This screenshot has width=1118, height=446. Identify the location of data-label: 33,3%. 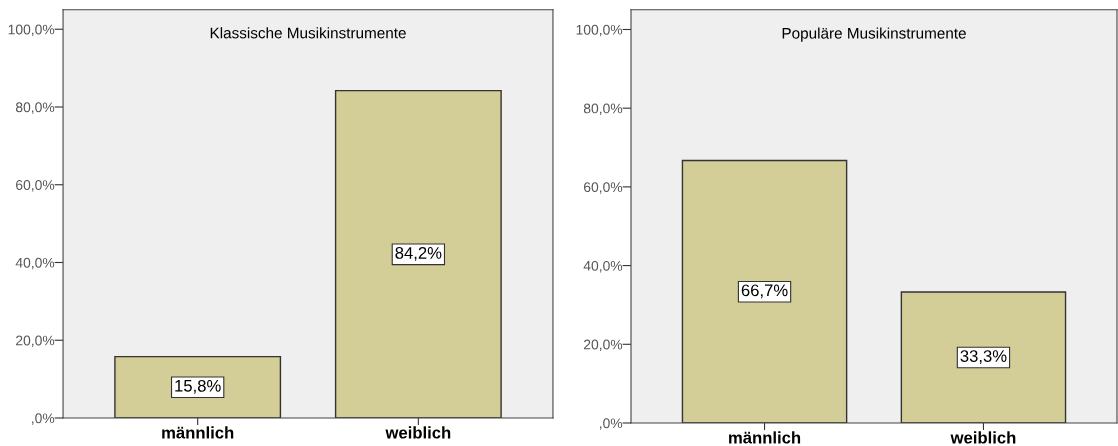
(983, 357).